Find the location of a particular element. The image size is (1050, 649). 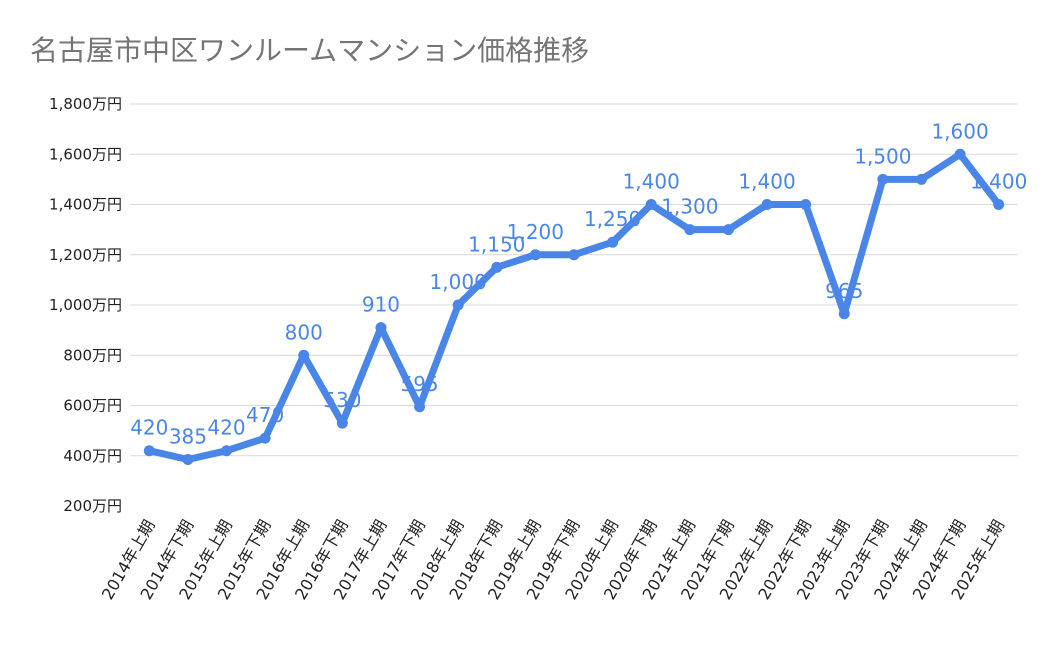

data-label: 1,150 is located at coordinates (496, 244).